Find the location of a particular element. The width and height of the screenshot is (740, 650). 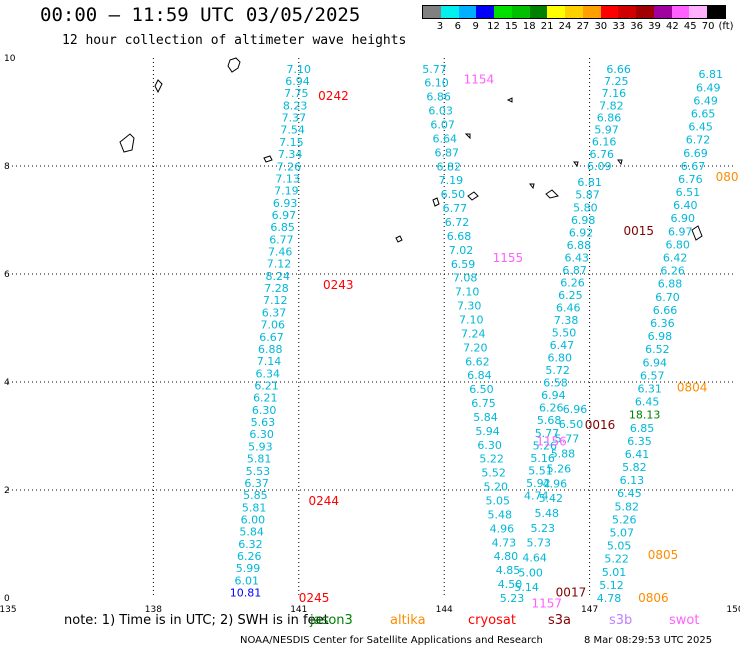

colorbar-tick-label: 30 is located at coordinates (601, 26).